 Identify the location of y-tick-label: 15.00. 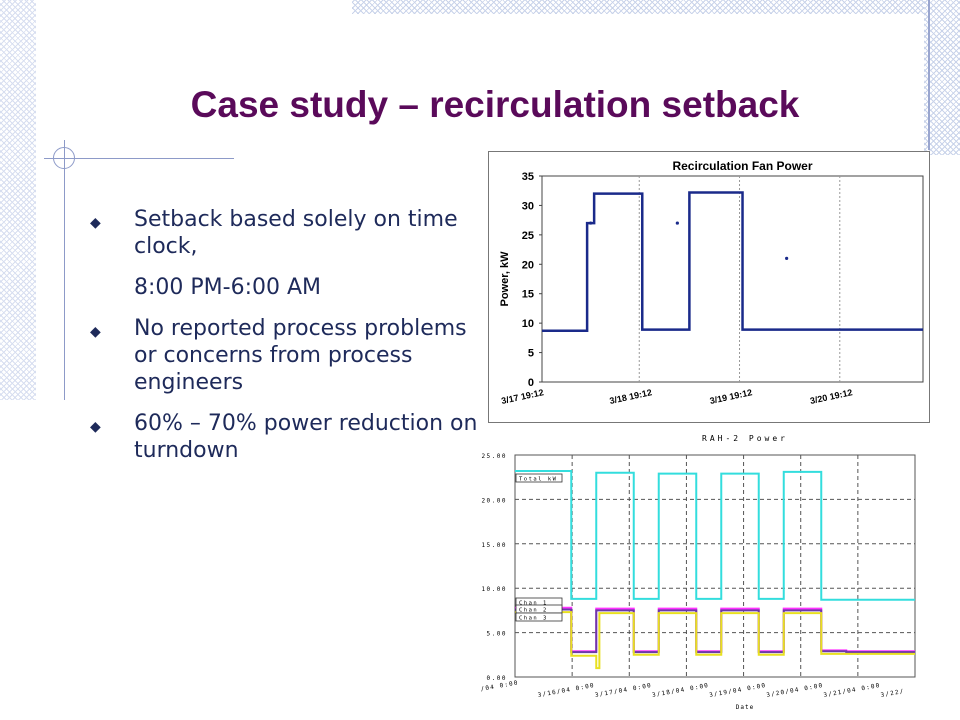
(494, 545).